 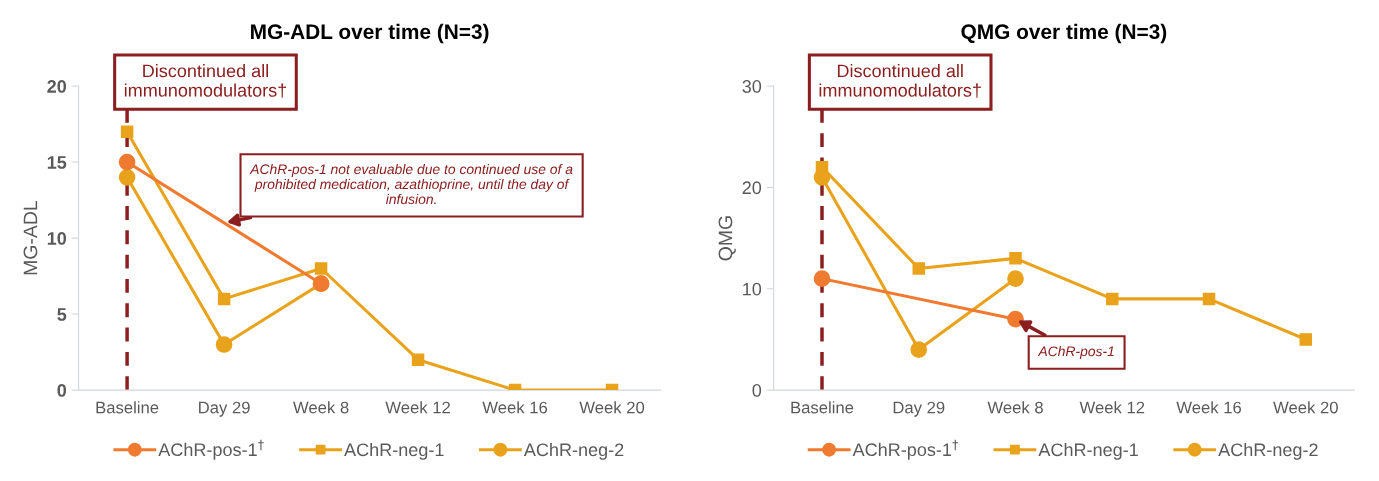 I want to click on y-tick-label: 5, so click(x=62, y=314).